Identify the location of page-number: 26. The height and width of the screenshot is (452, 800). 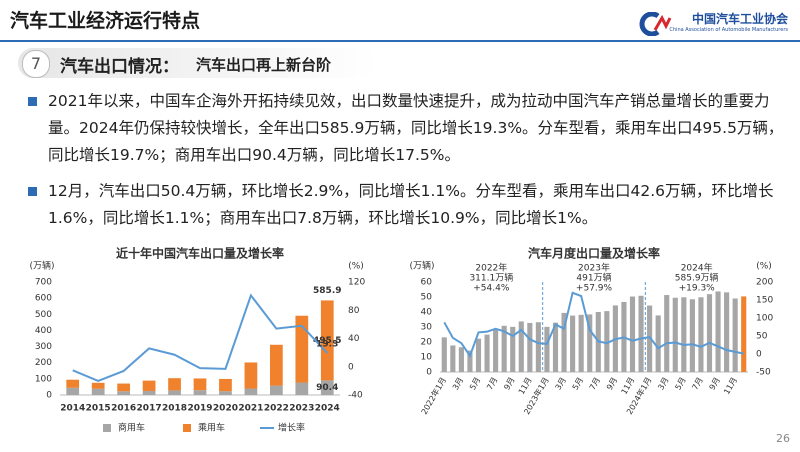
(783, 438).